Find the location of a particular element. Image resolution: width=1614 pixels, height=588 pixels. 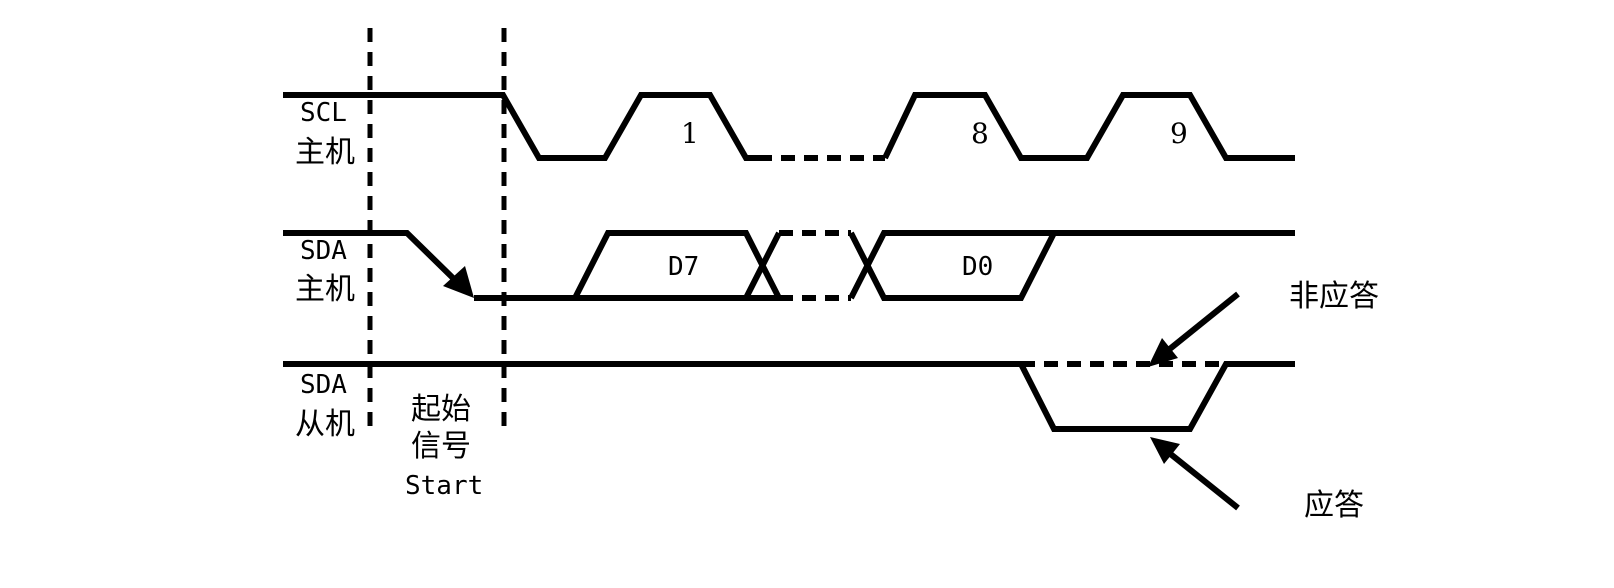

nack-arrow-head is located at coordinates (1163, 352).